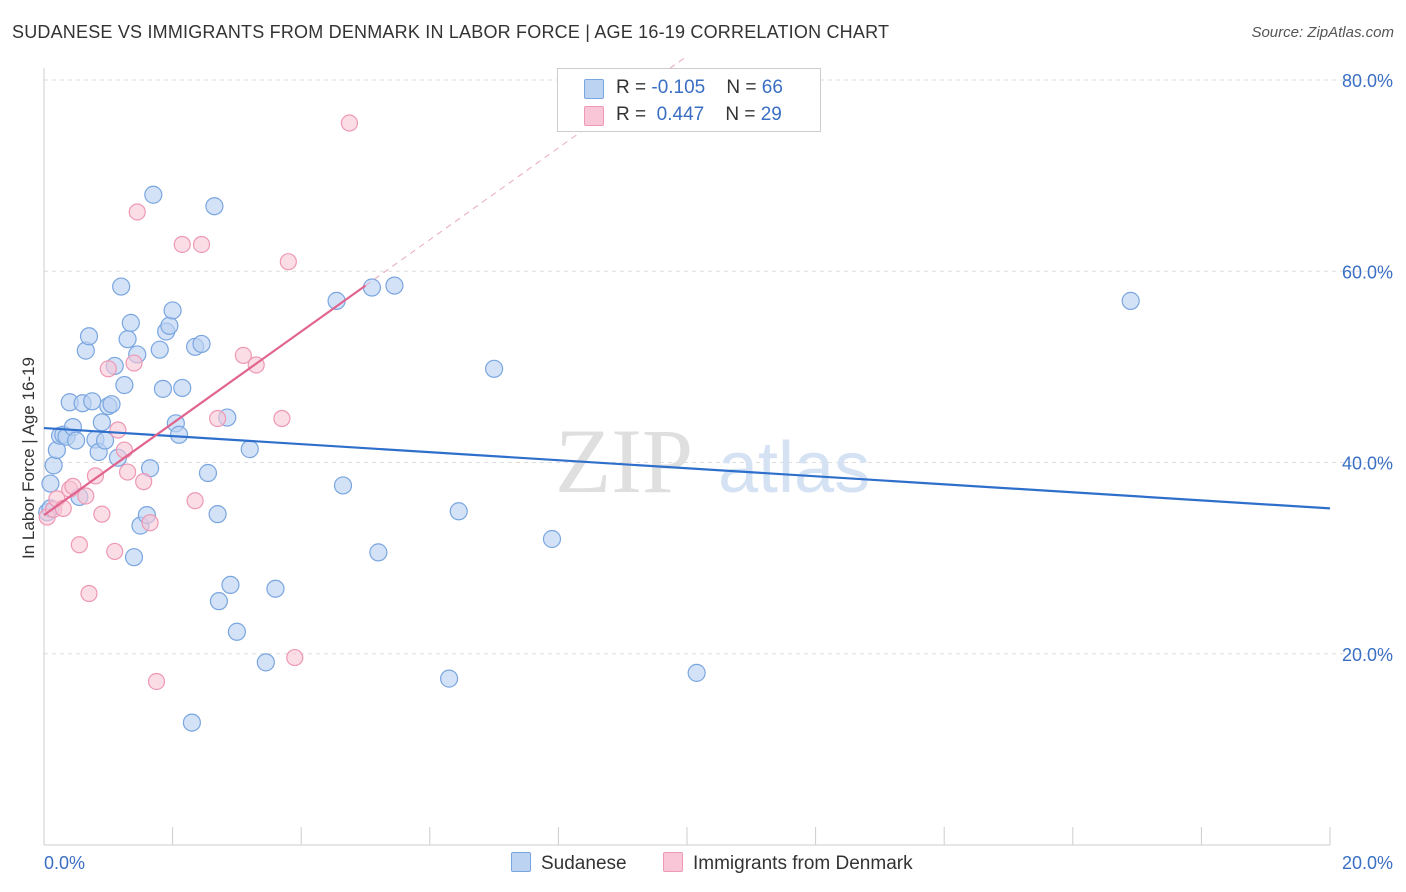 The height and width of the screenshot is (892, 1406). I want to click on bottom-swatch-sudanese, so click(521, 862).